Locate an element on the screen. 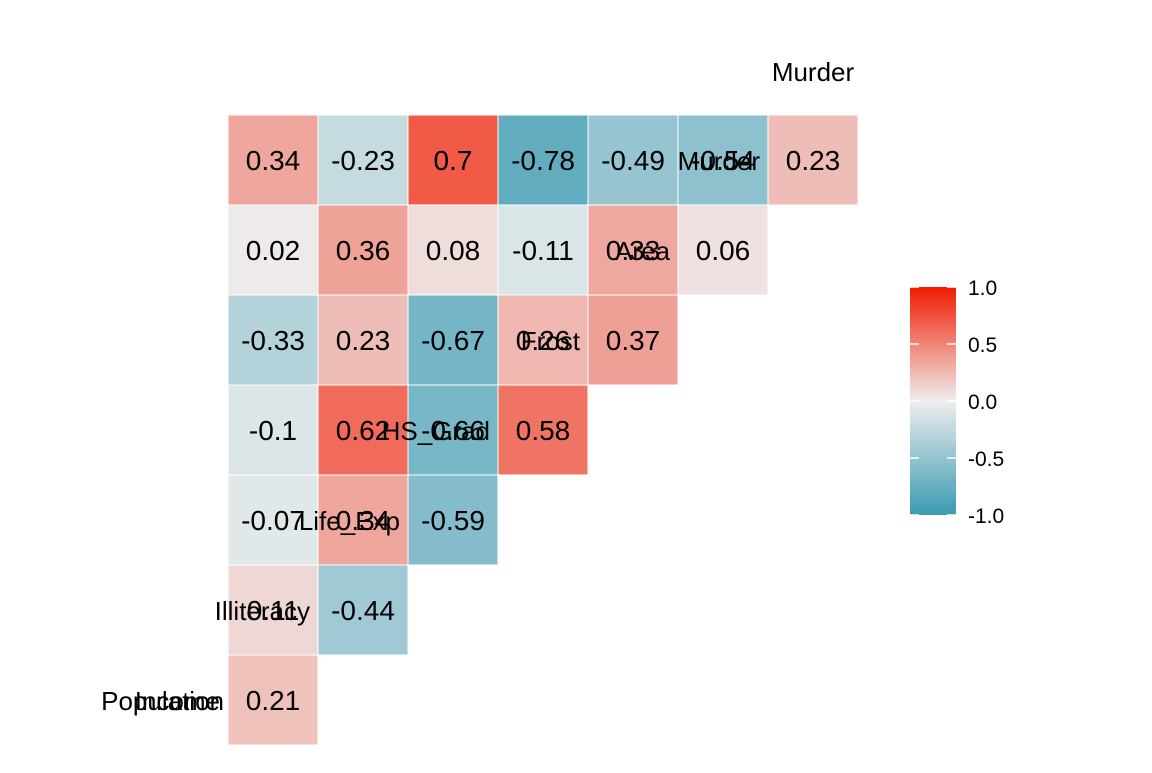 The image size is (1152, 773). cell-value-label: 0.08 is located at coordinates (453, 250).